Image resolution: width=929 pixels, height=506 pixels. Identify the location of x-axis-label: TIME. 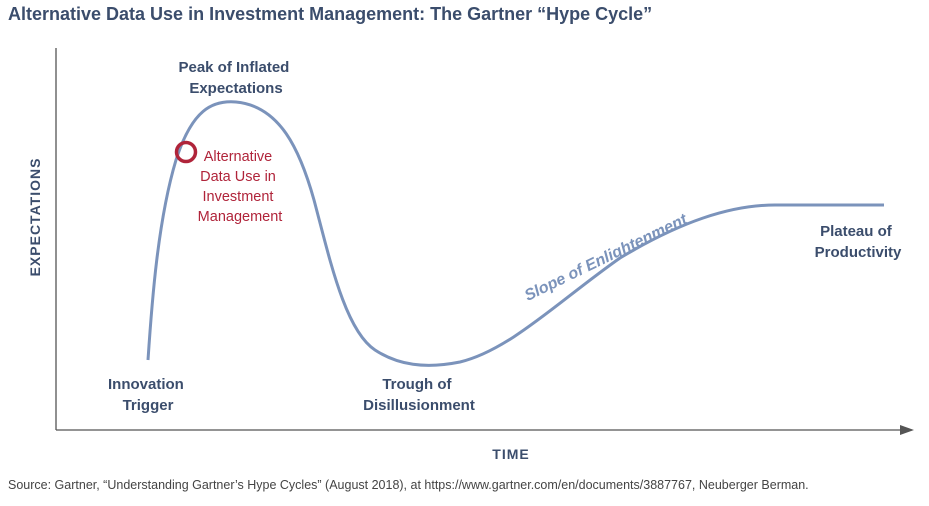
(510, 454).